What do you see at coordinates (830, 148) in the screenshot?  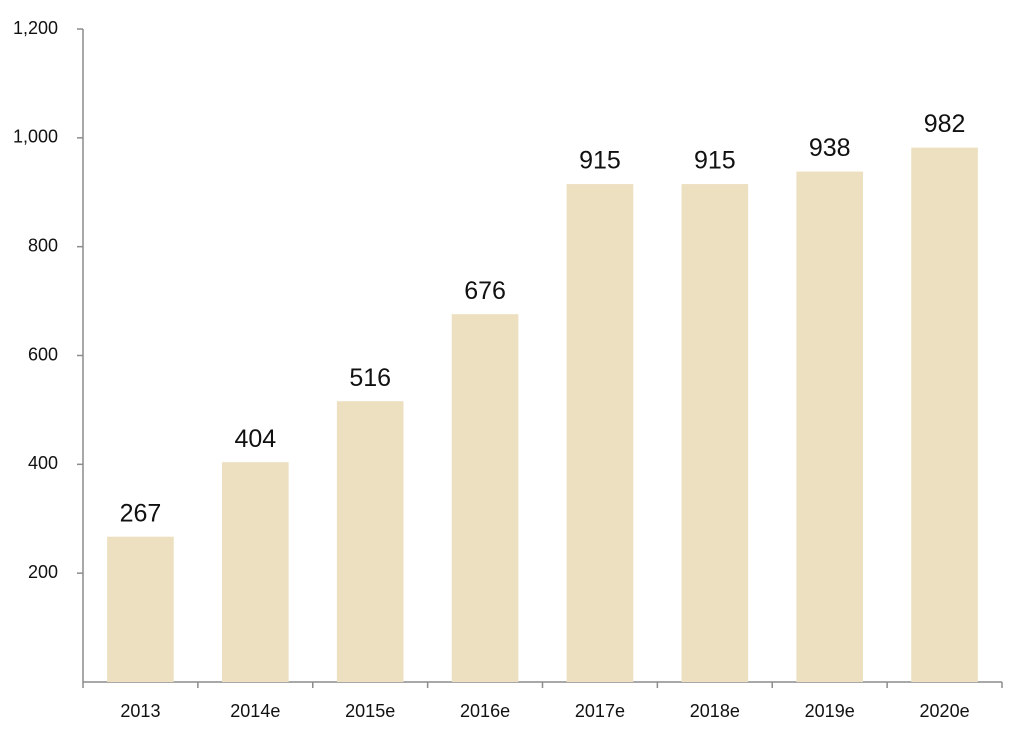 I see `value-label: 938` at bounding box center [830, 148].